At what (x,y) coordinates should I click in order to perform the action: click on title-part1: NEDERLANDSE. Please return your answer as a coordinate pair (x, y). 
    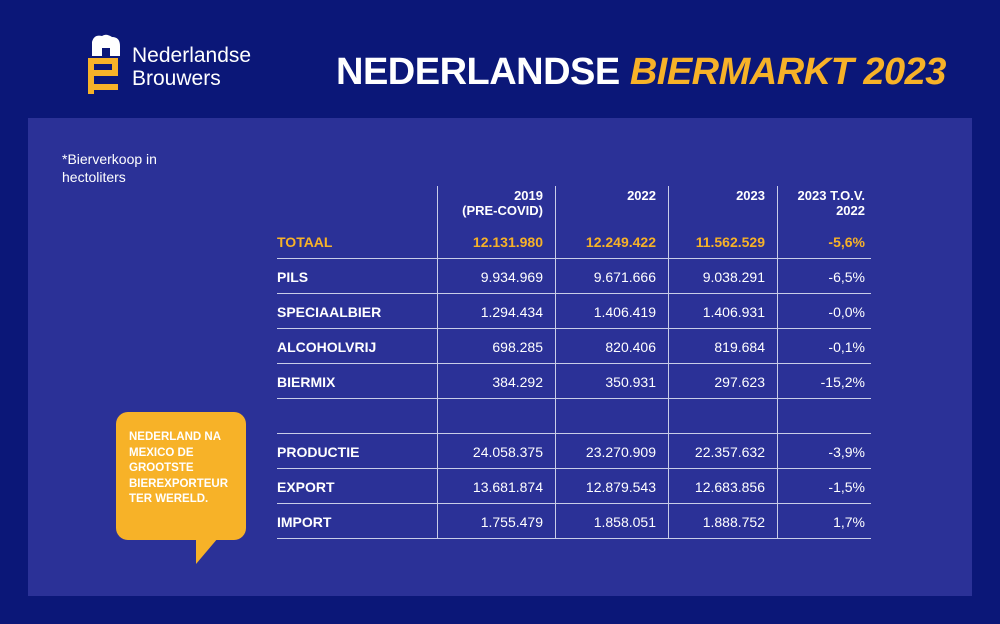
    Looking at the image, I should click on (483, 72).